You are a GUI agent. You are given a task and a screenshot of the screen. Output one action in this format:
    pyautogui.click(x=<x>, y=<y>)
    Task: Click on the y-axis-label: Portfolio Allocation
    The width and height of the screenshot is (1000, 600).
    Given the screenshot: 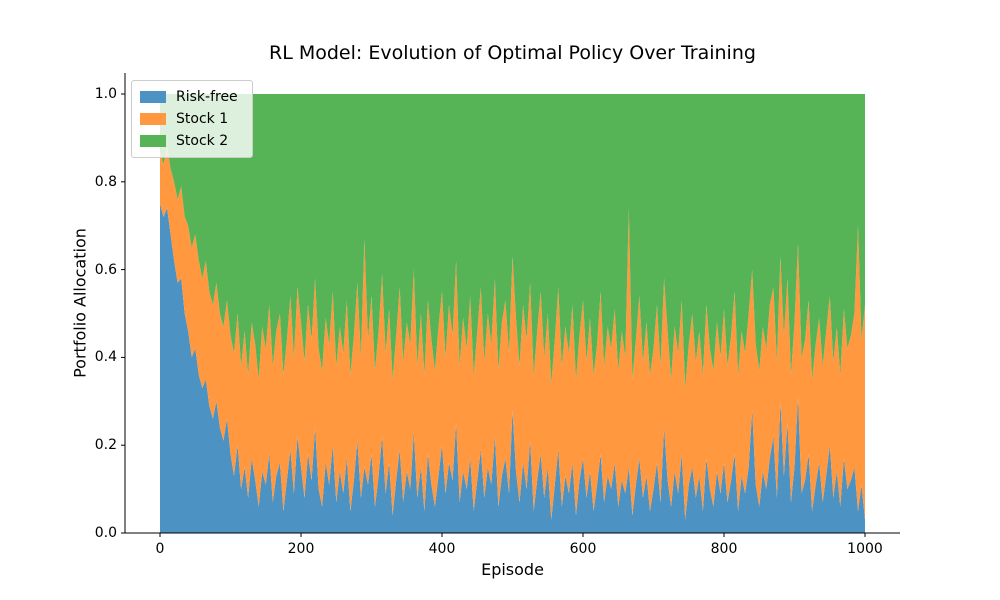 What is the action you would take?
    pyautogui.click(x=80, y=303)
    